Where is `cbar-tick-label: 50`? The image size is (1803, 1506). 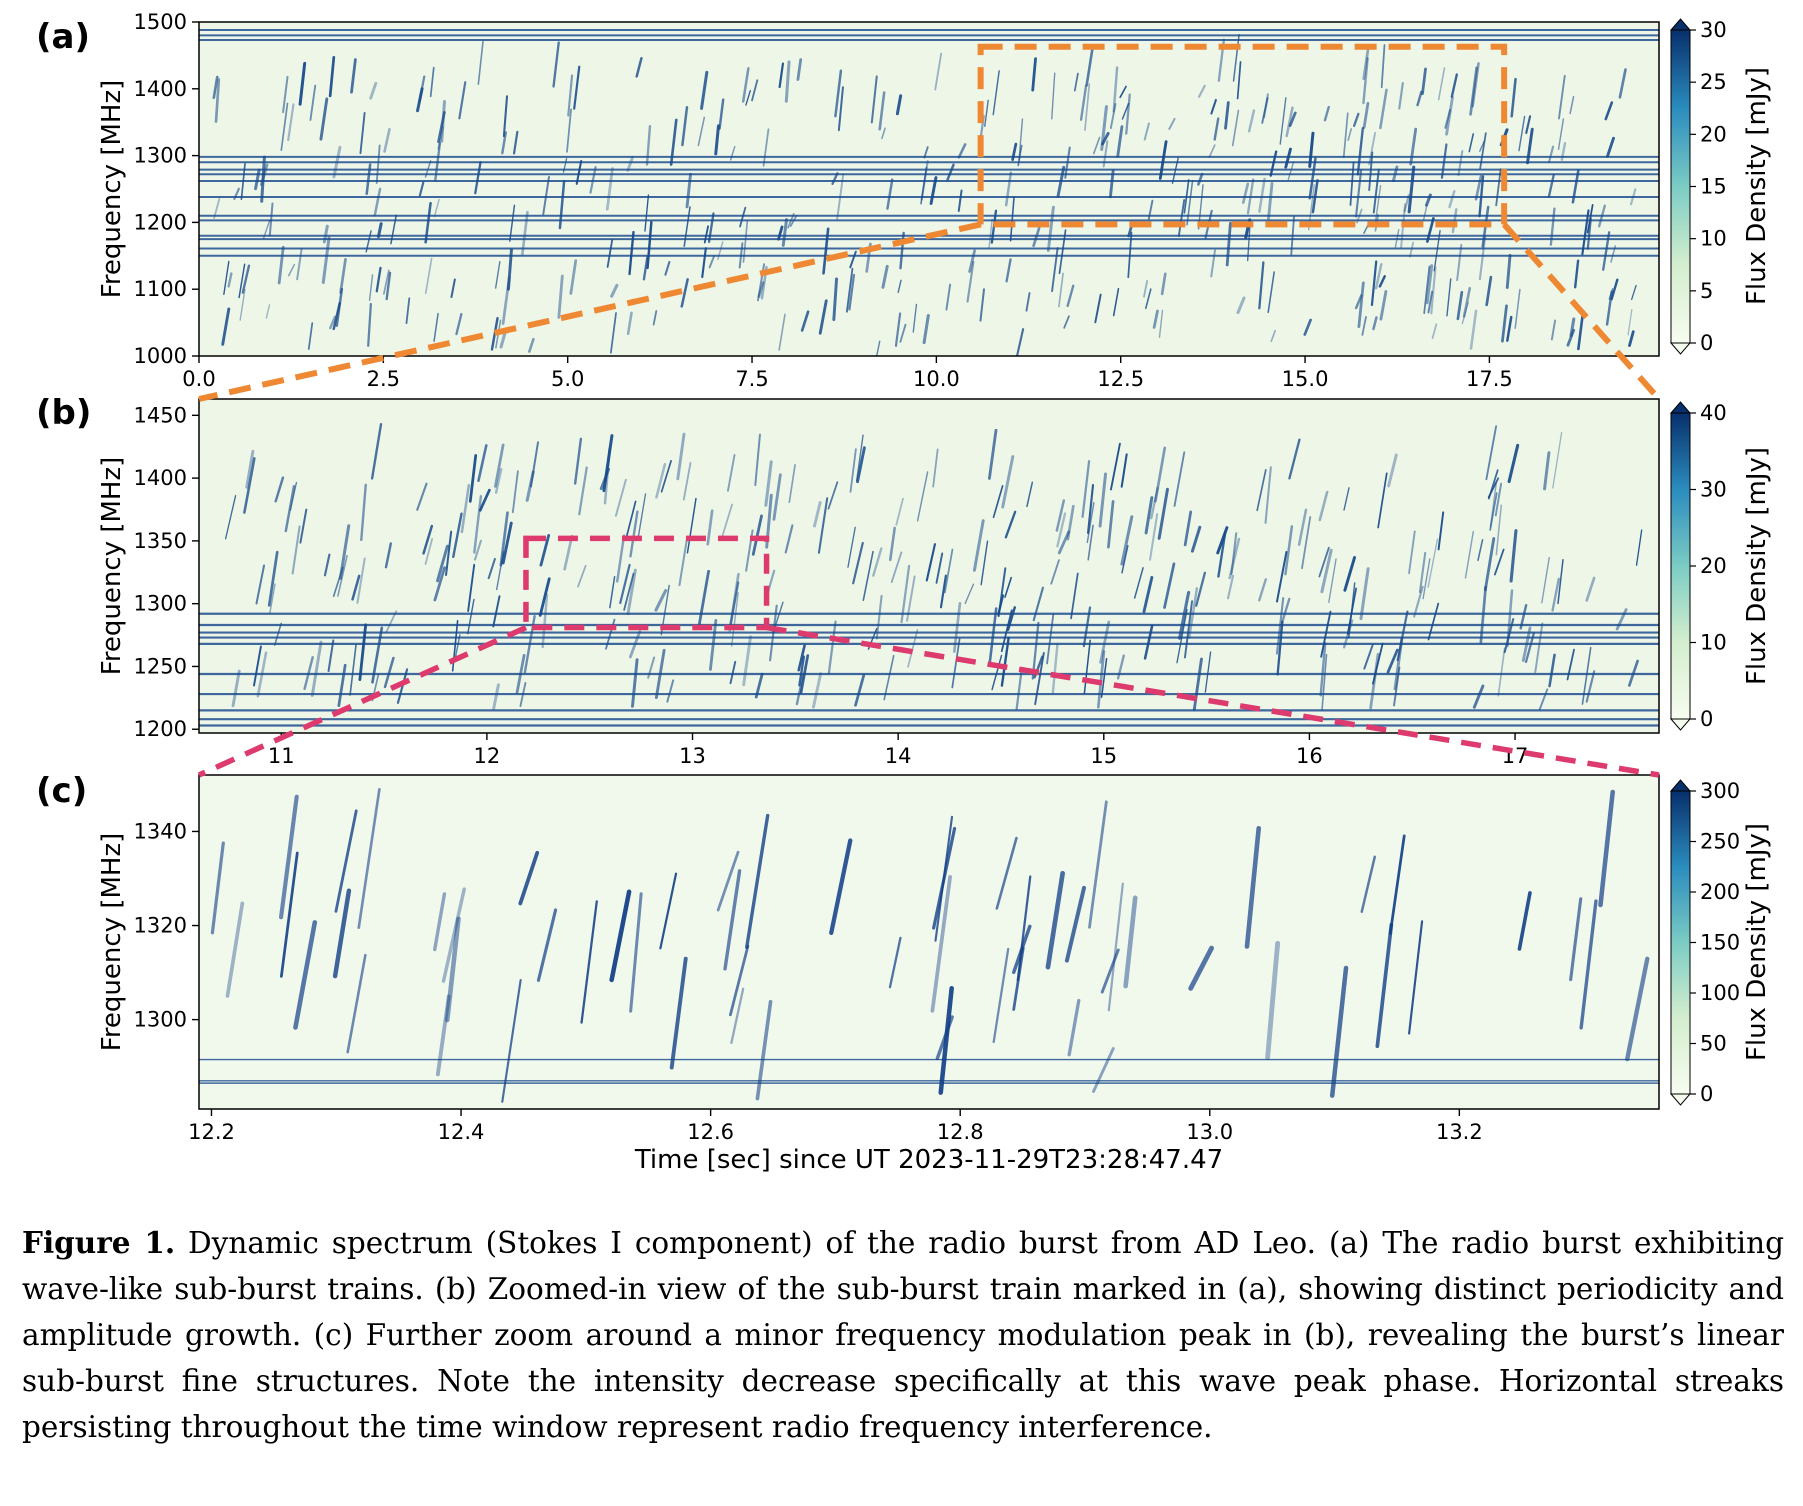
cbar-tick-label: 50 is located at coordinates (1713, 1044).